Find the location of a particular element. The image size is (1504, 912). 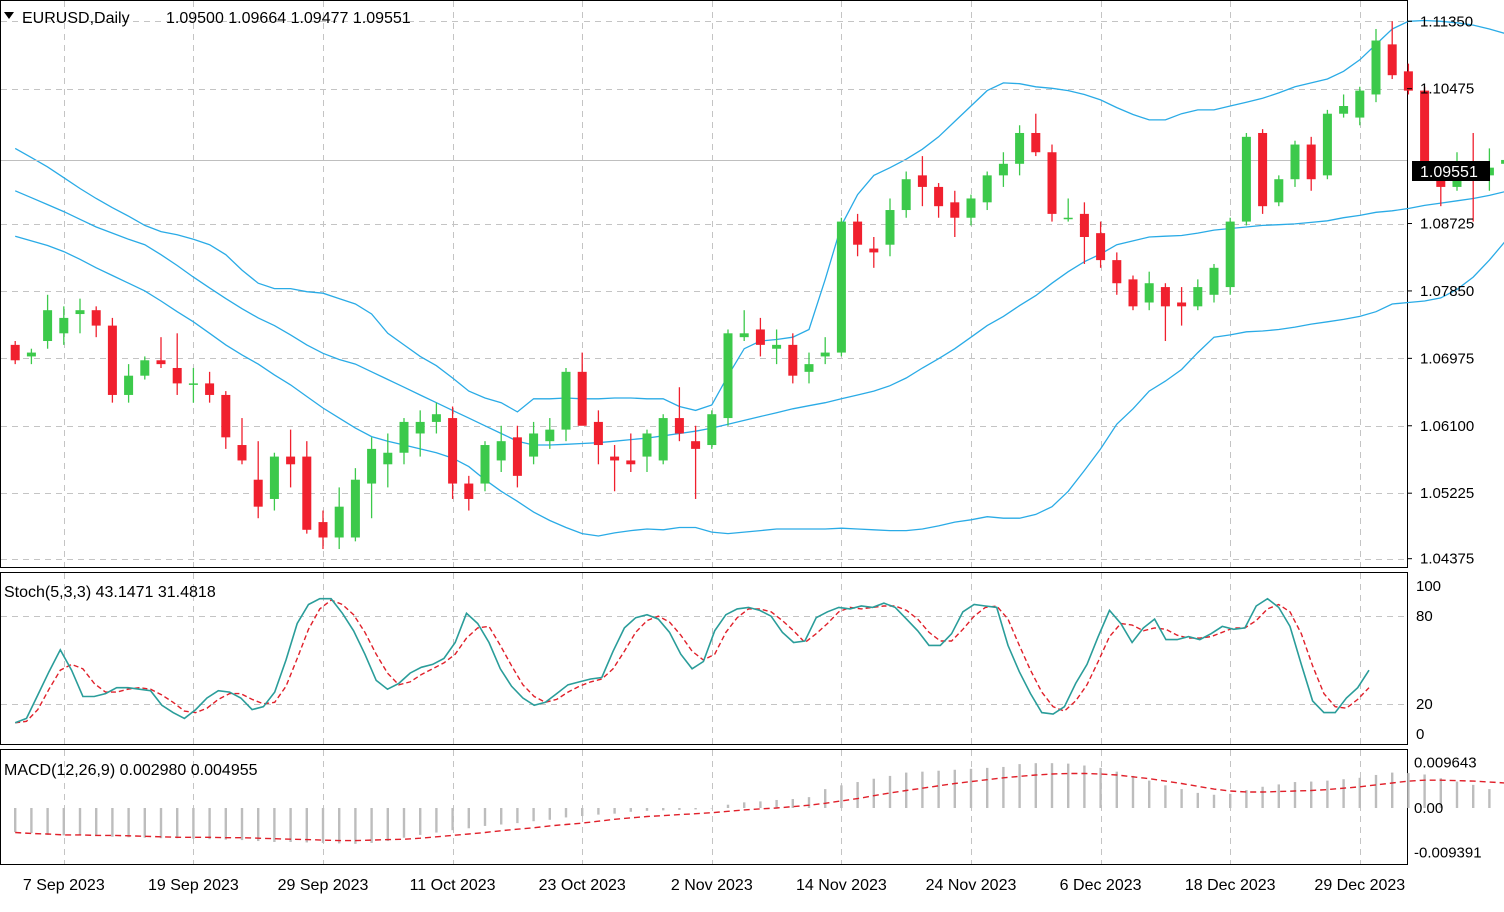

stoch-signal-line is located at coordinates (692, 661).